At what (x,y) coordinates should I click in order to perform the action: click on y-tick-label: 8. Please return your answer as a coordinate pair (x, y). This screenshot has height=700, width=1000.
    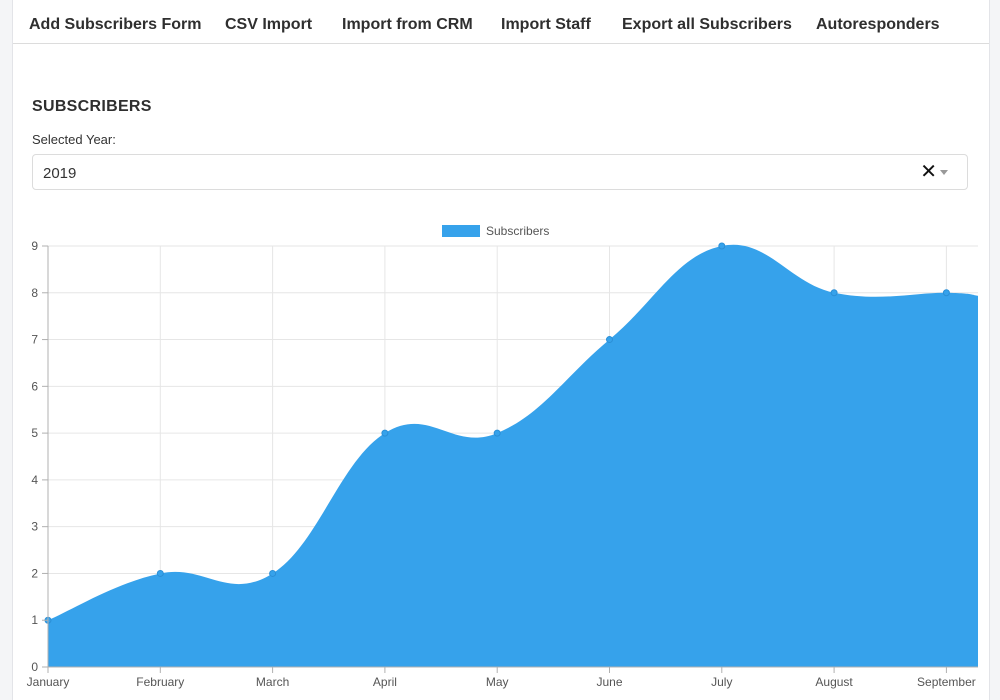
    Looking at the image, I should click on (34, 293).